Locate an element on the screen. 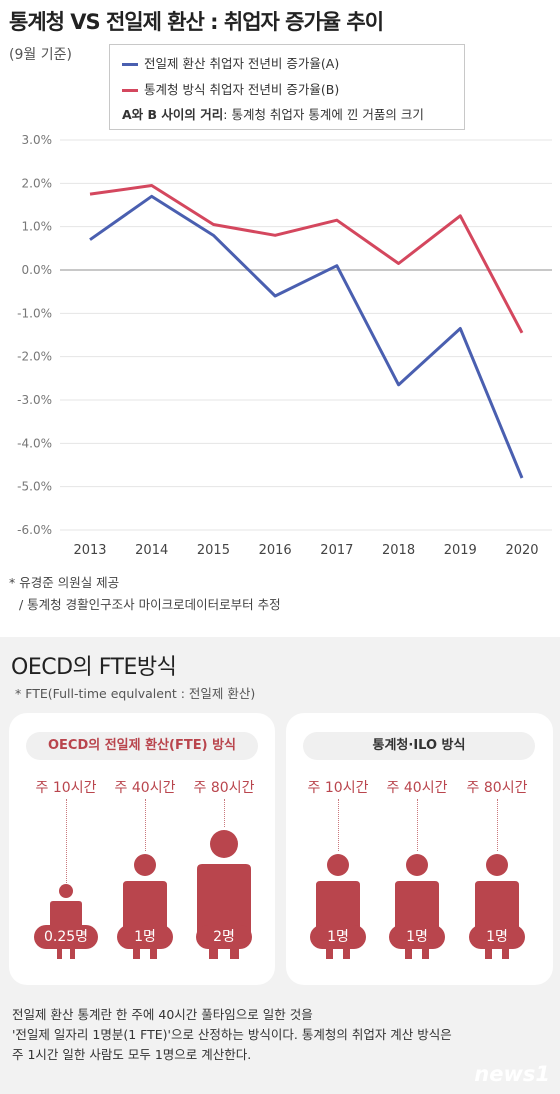 The width and height of the screenshot is (560, 1094). x-tick-label: 2018 is located at coordinates (398, 550).